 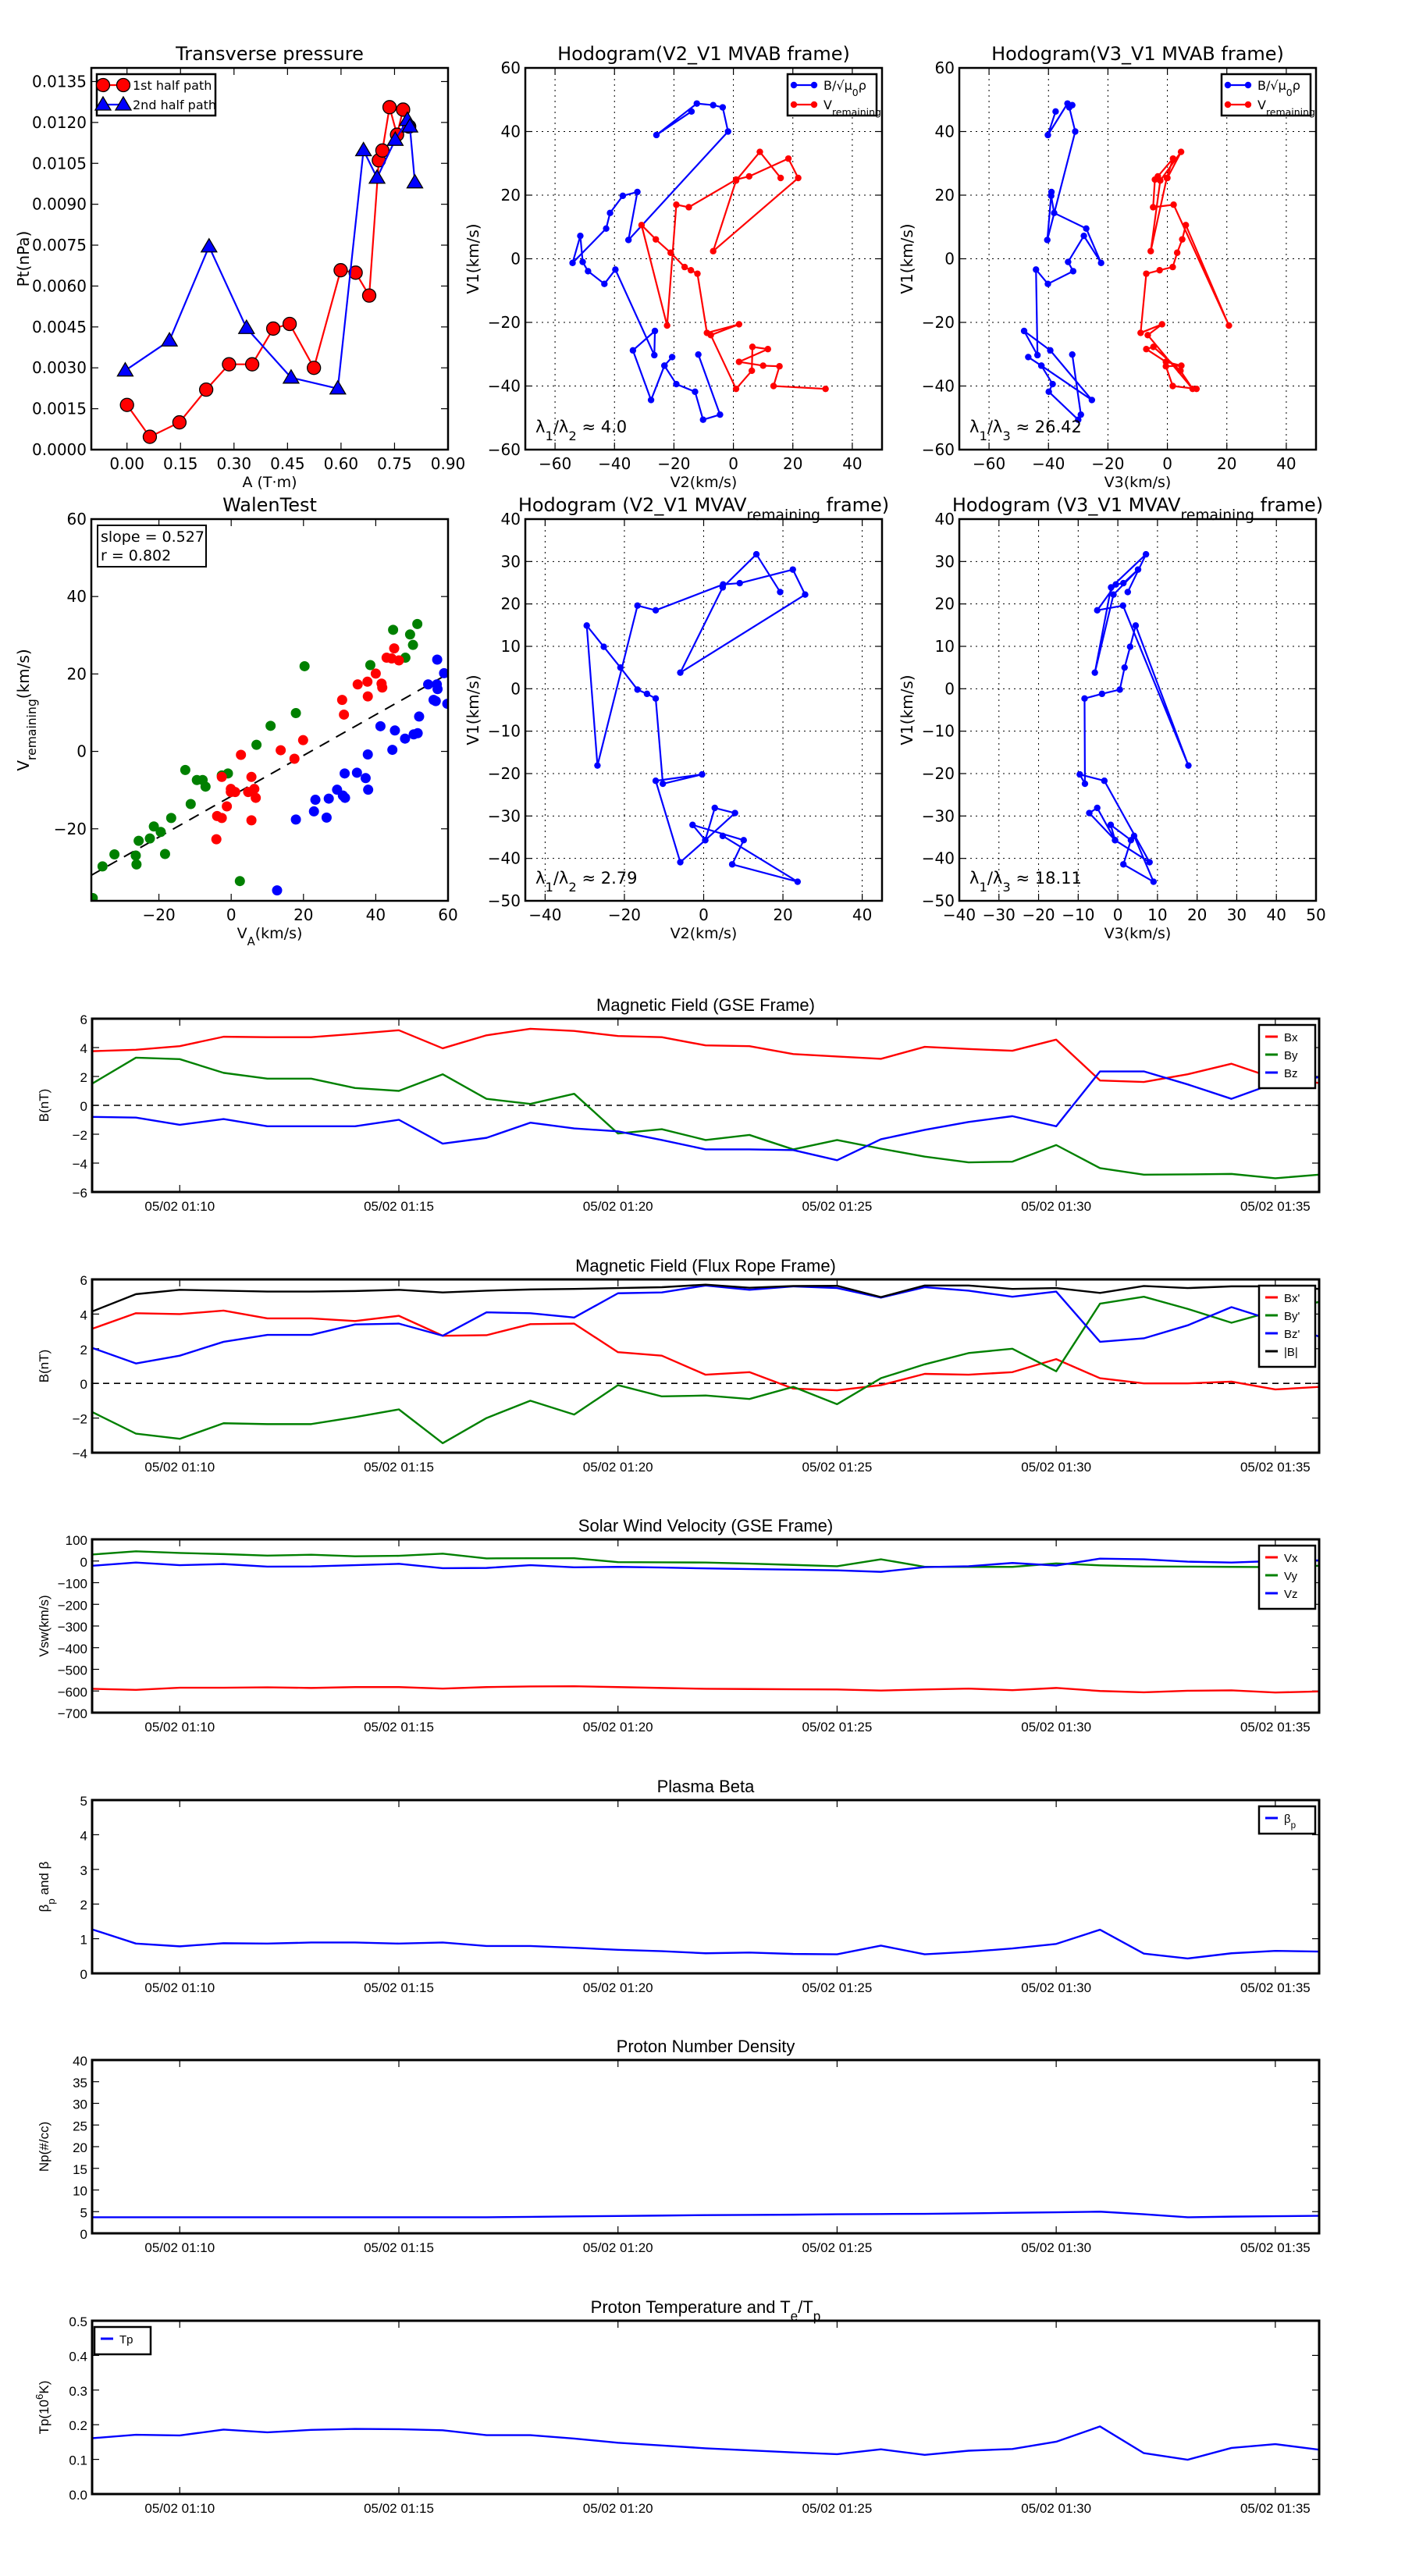 What do you see at coordinates (270, 482) in the screenshot?
I see `x-axis-label: A (T·m)` at bounding box center [270, 482].